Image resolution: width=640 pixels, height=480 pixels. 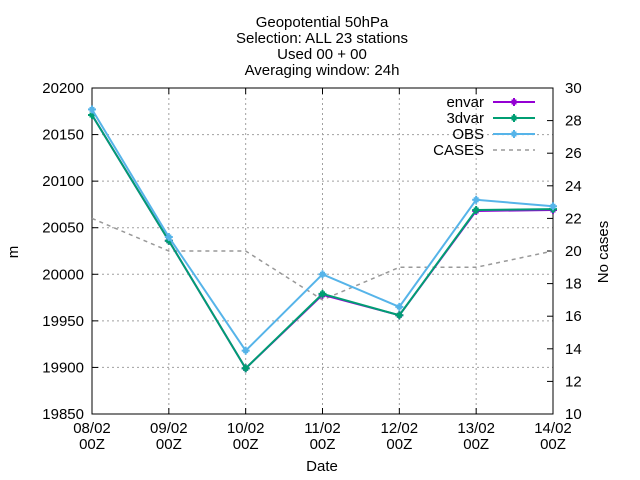 I want to click on y-tick-label: 20200, so click(x=63, y=88).